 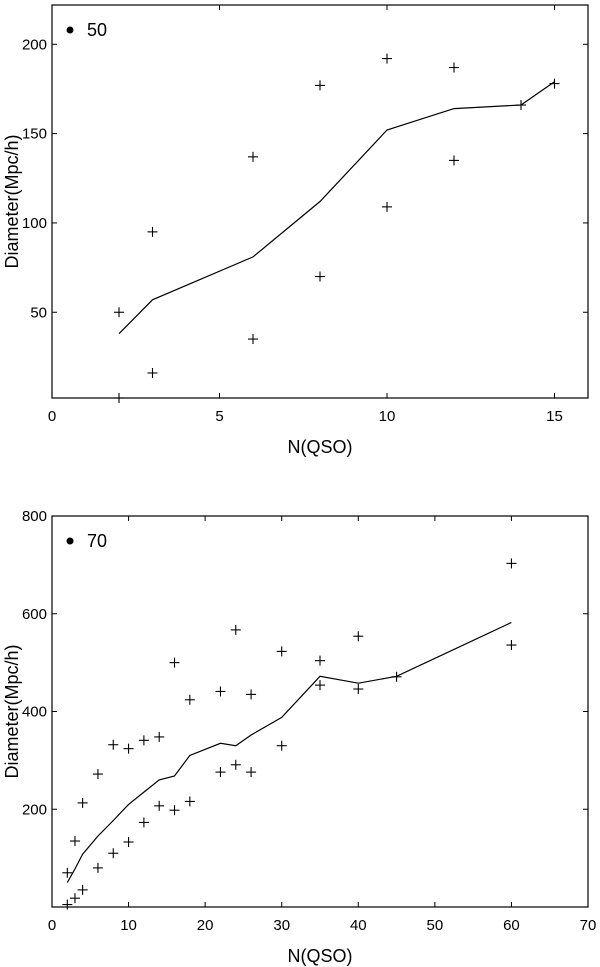 I want to click on y-tick-label: 100, so click(x=34, y=223).